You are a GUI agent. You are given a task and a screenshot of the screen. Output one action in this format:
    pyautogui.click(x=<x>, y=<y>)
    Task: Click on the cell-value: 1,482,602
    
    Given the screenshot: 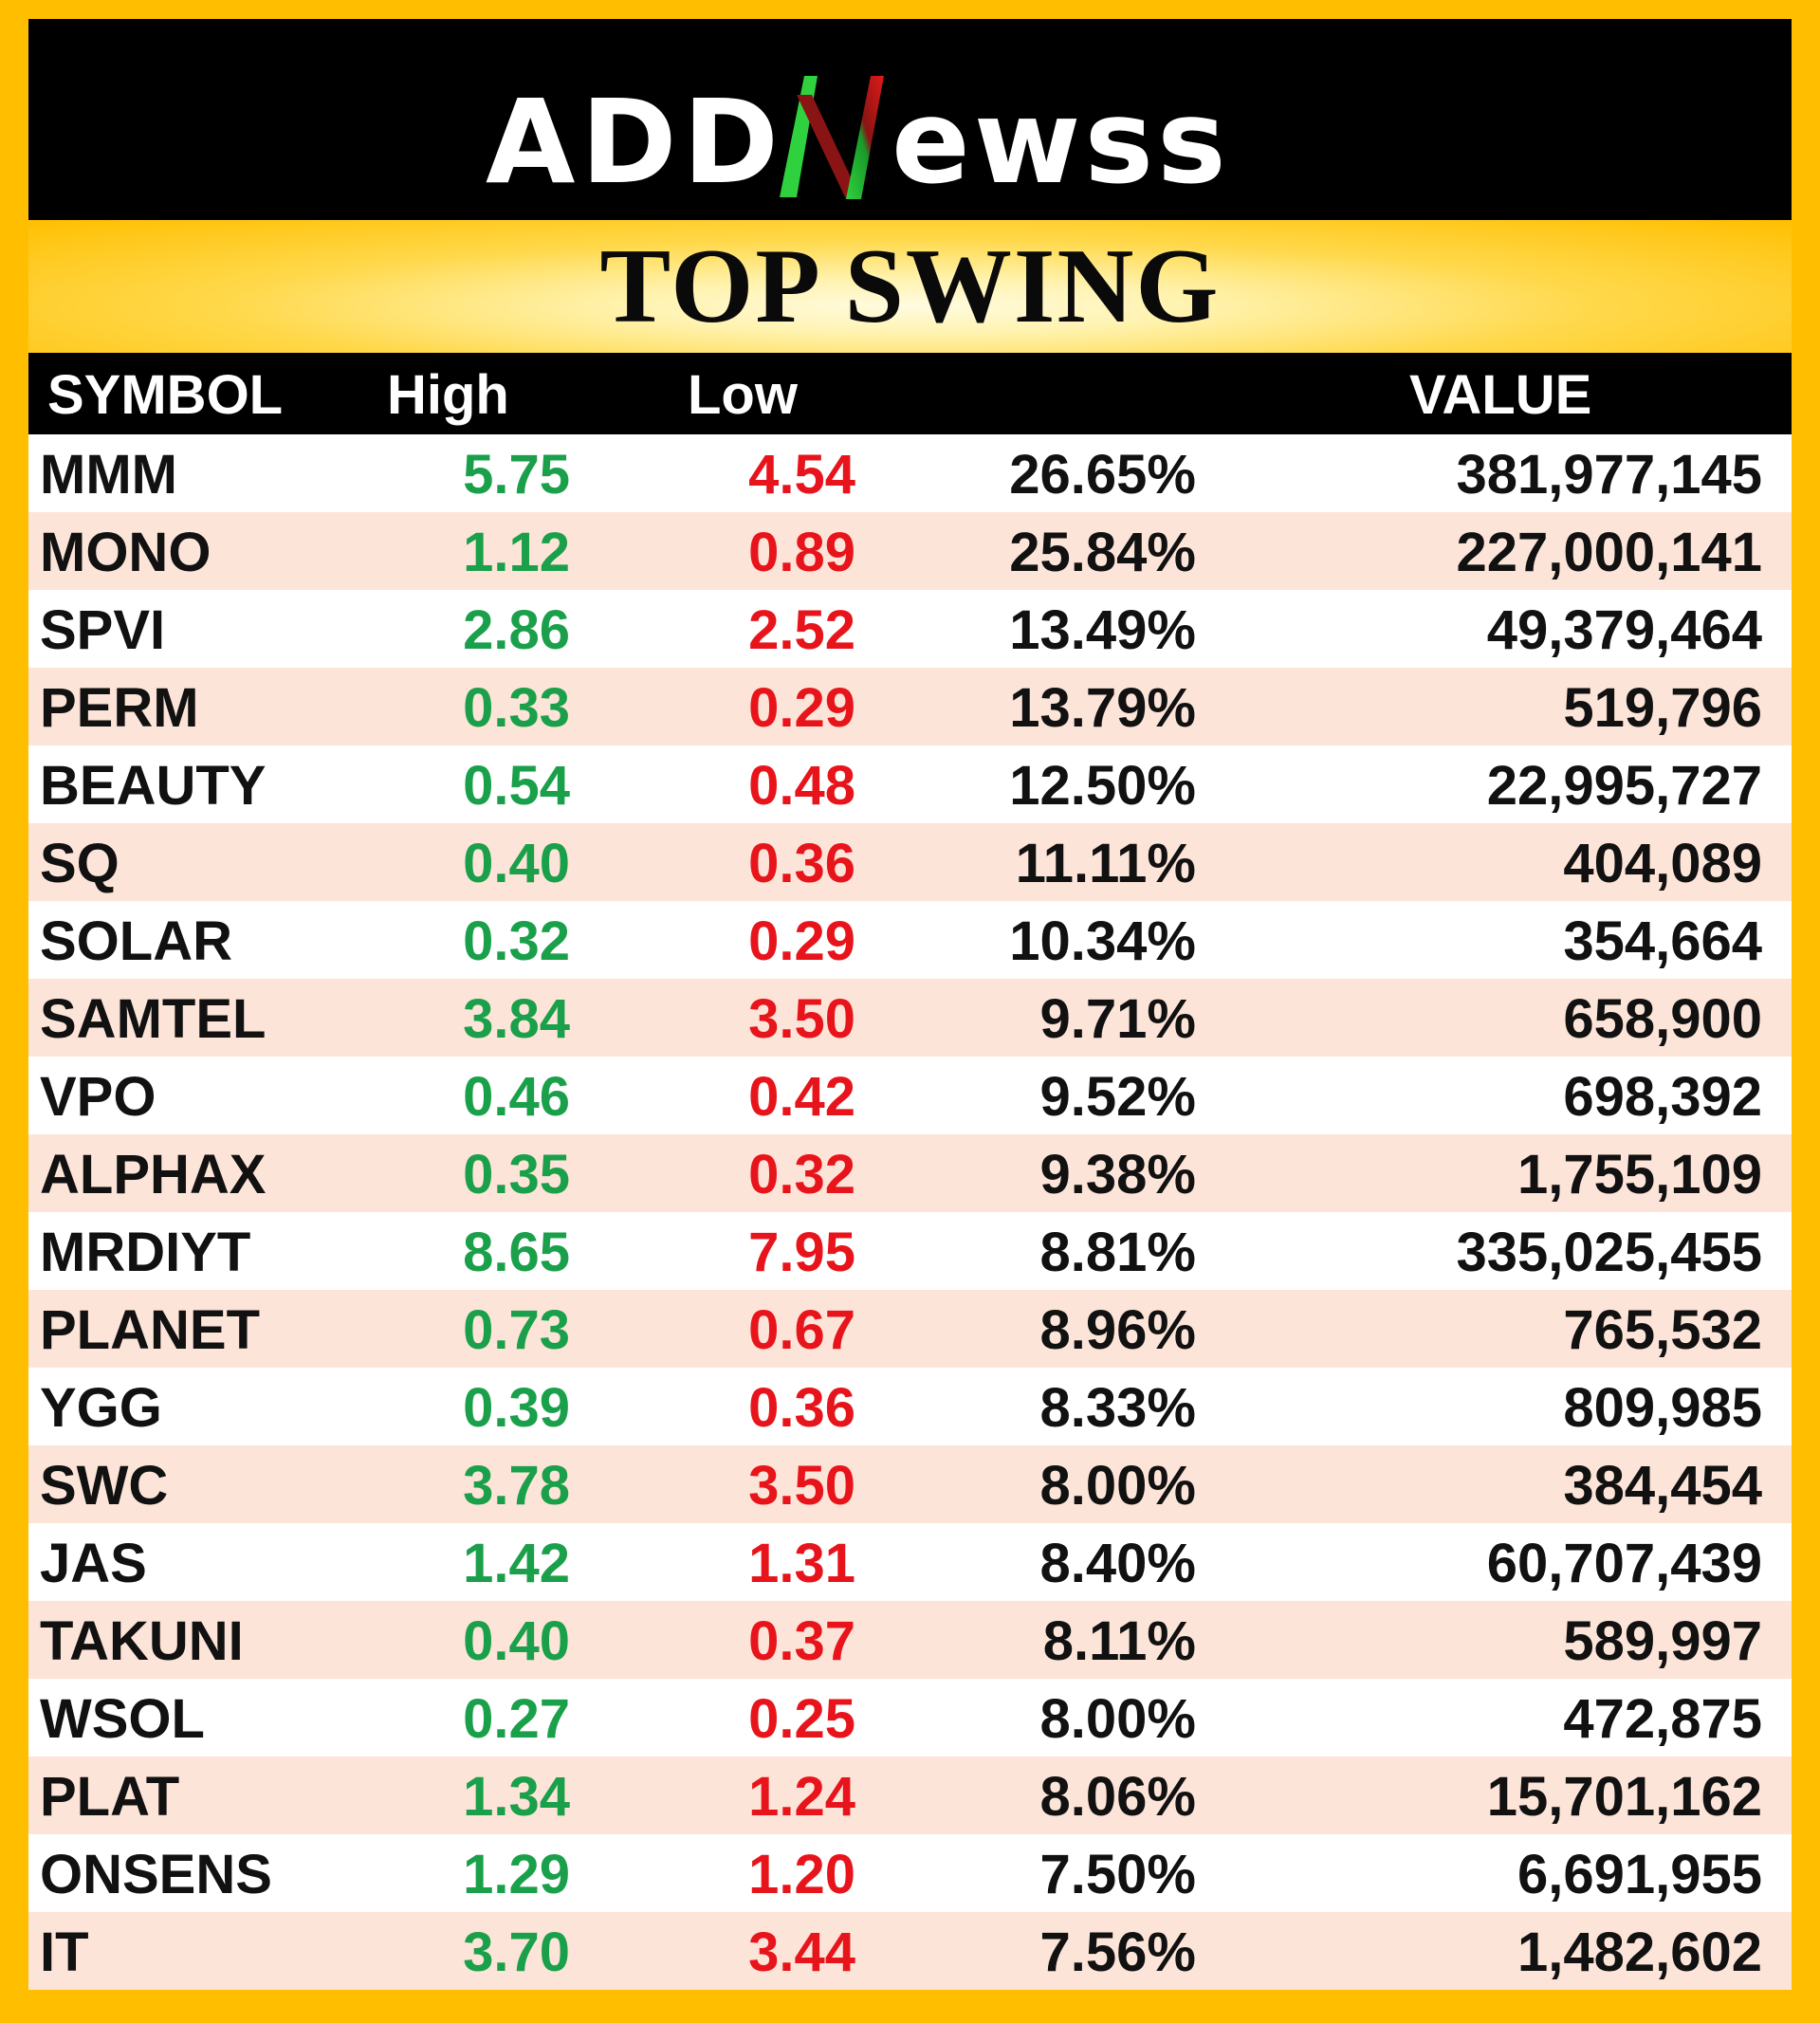 What is the action you would take?
    pyautogui.click(x=1640, y=1952)
    